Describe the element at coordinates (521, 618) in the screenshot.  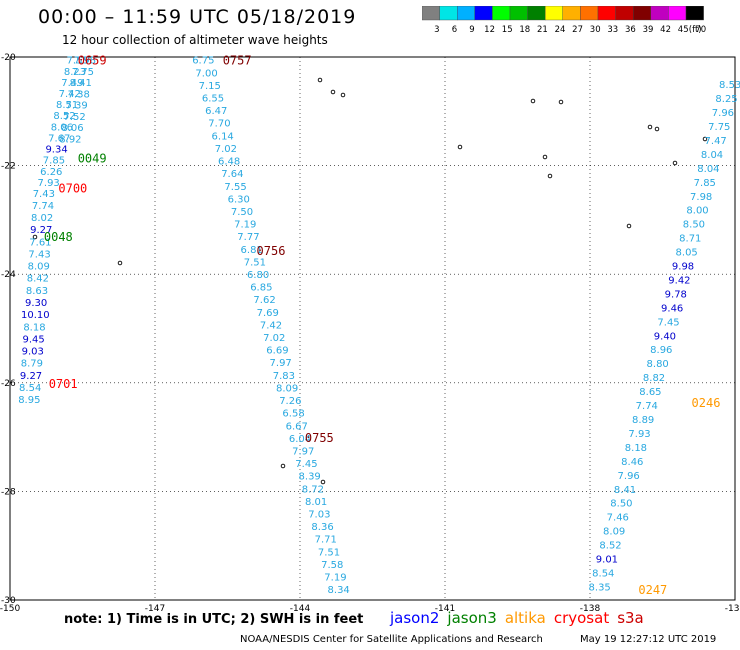
I see `satellite-legend: jason2 jason3 altika cryosat s3a` at that location.